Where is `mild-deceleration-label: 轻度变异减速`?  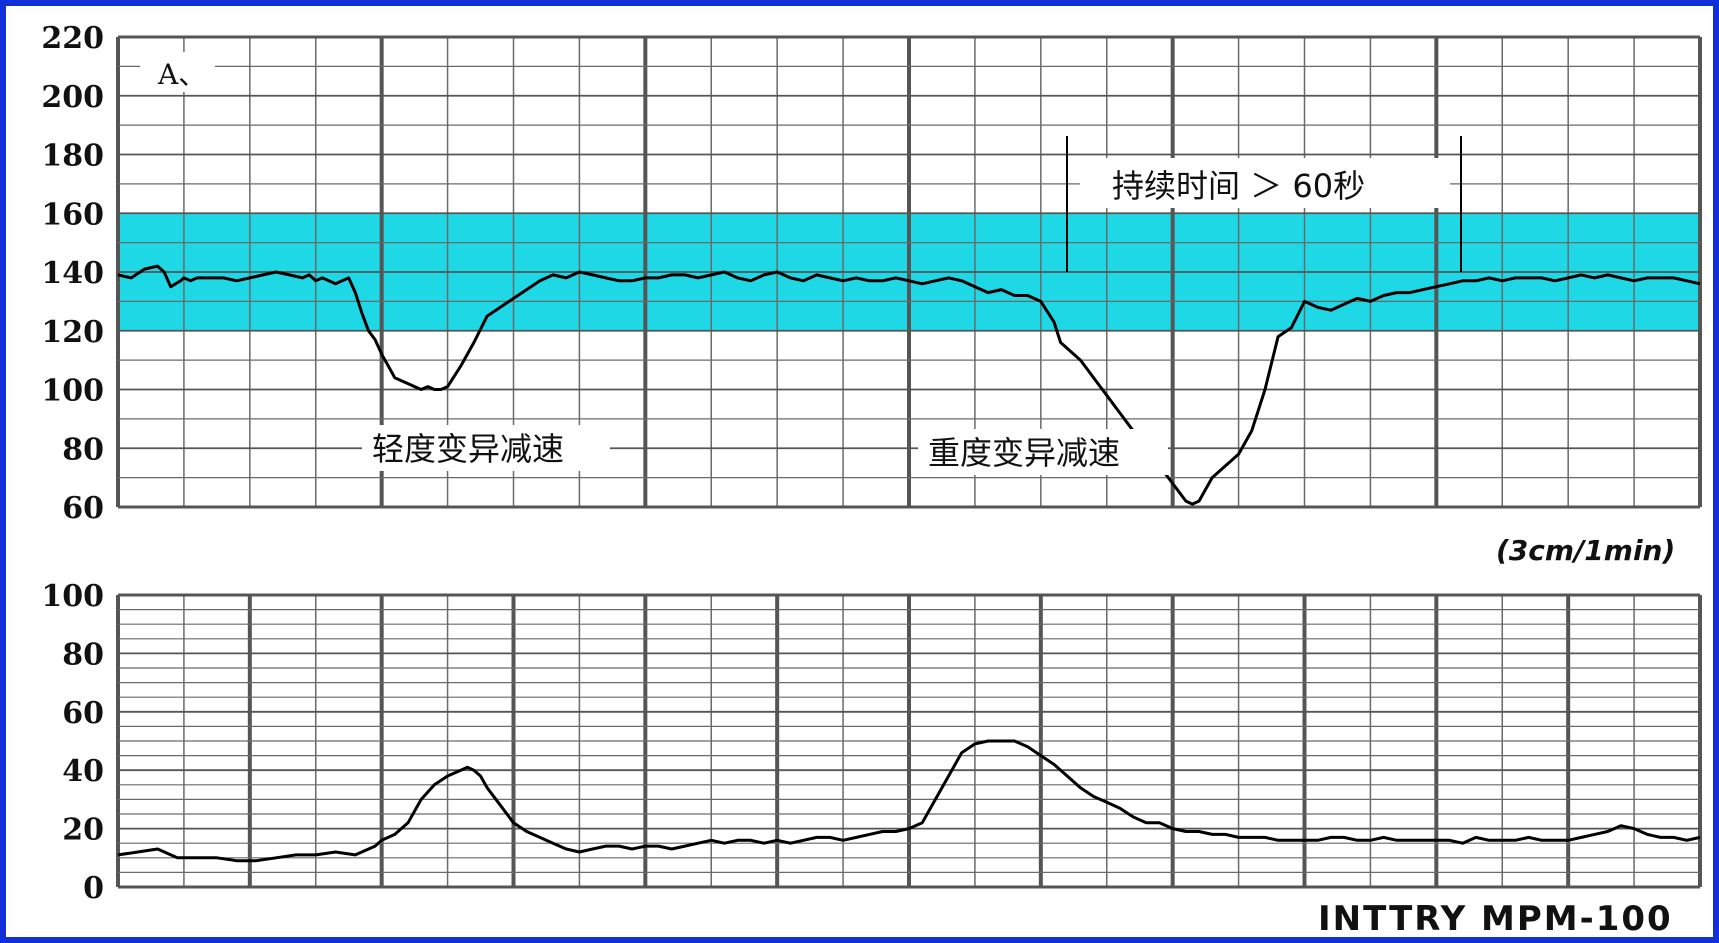 mild-deceleration-label: 轻度变异减速 is located at coordinates (468, 449).